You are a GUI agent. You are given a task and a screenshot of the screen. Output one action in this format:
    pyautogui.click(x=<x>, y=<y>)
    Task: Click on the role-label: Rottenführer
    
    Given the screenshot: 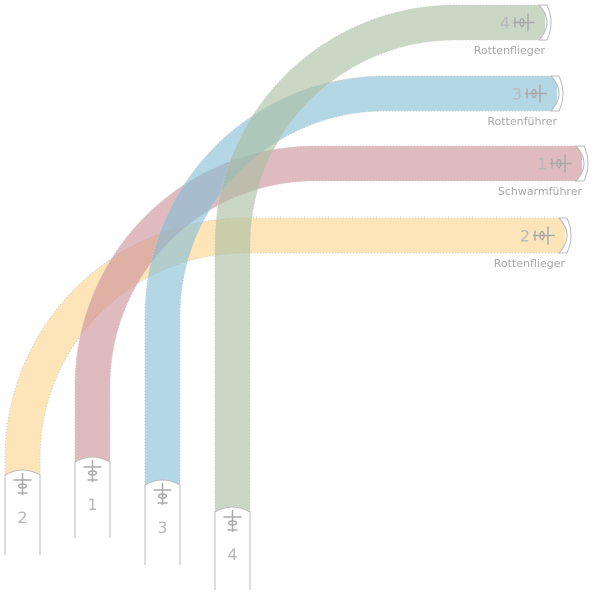 What is the action you would take?
    pyautogui.click(x=522, y=121)
    